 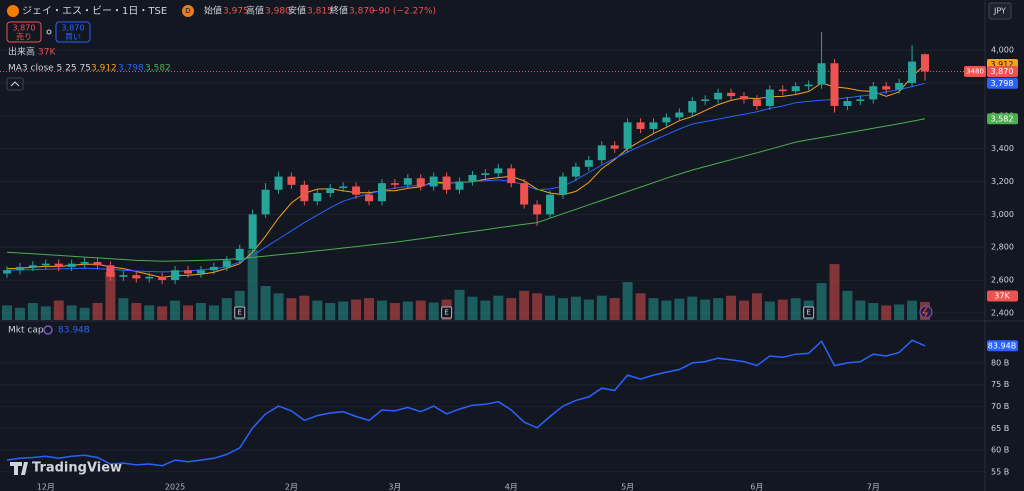 What do you see at coordinates (926, 312) in the screenshot?
I see `alert-icon` at bounding box center [926, 312].